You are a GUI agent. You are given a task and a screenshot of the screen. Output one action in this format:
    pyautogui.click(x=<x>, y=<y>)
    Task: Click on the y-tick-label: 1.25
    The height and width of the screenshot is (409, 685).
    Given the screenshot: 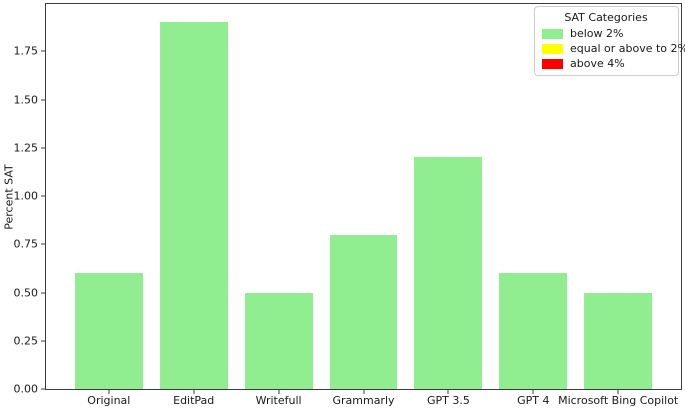 What is the action you would take?
    pyautogui.click(x=26, y=148)
    